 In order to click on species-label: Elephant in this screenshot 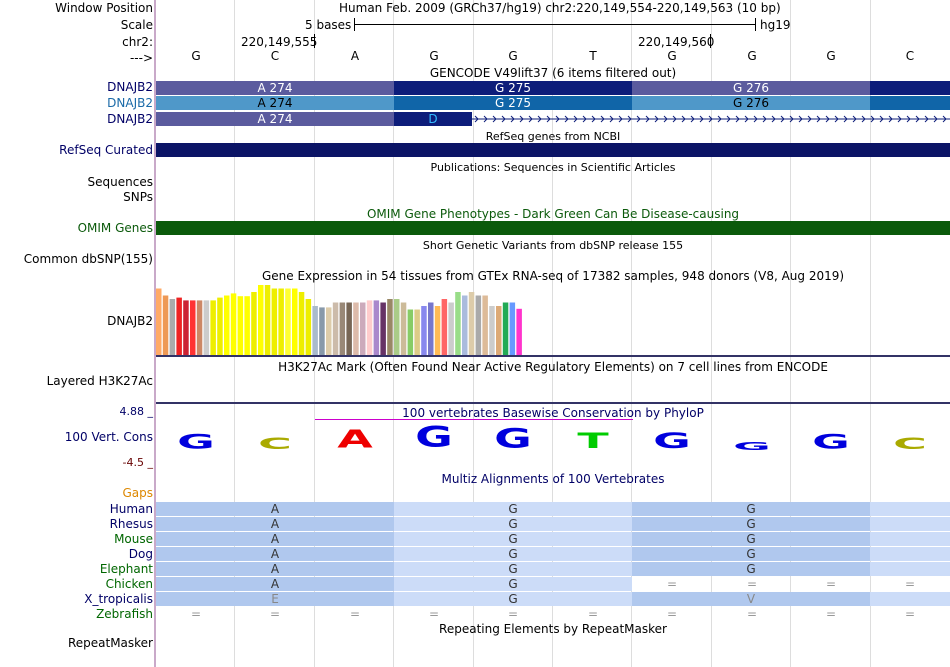, I will do `click(126, 569)`.